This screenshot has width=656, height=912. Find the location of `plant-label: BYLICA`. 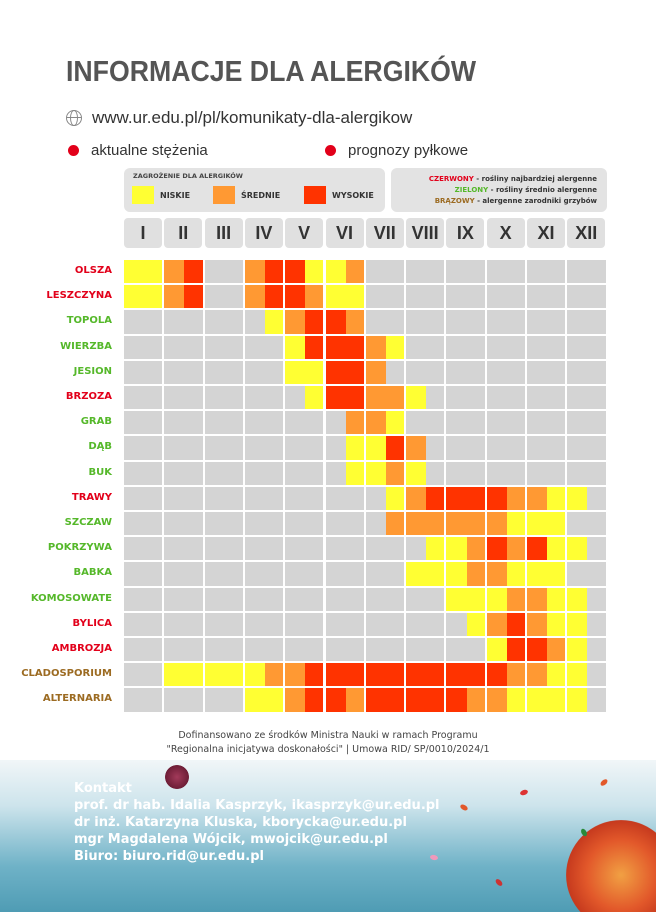

plant-label: BYLICA is located at coordinates (92, 623).